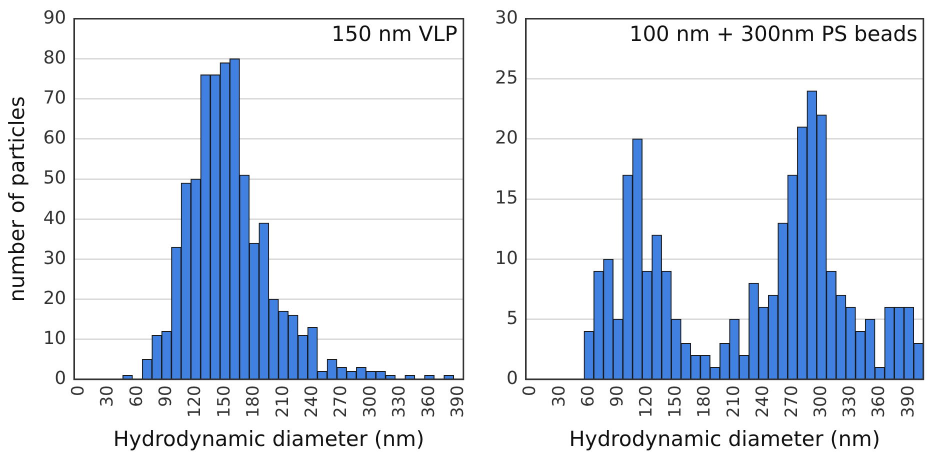 The height and width of the screenshot is (459, 945). What do you see at coordinates (17, 199) in the screenshot?
I see `y-axis-title: number of particles` at bounding box center [17, 199].